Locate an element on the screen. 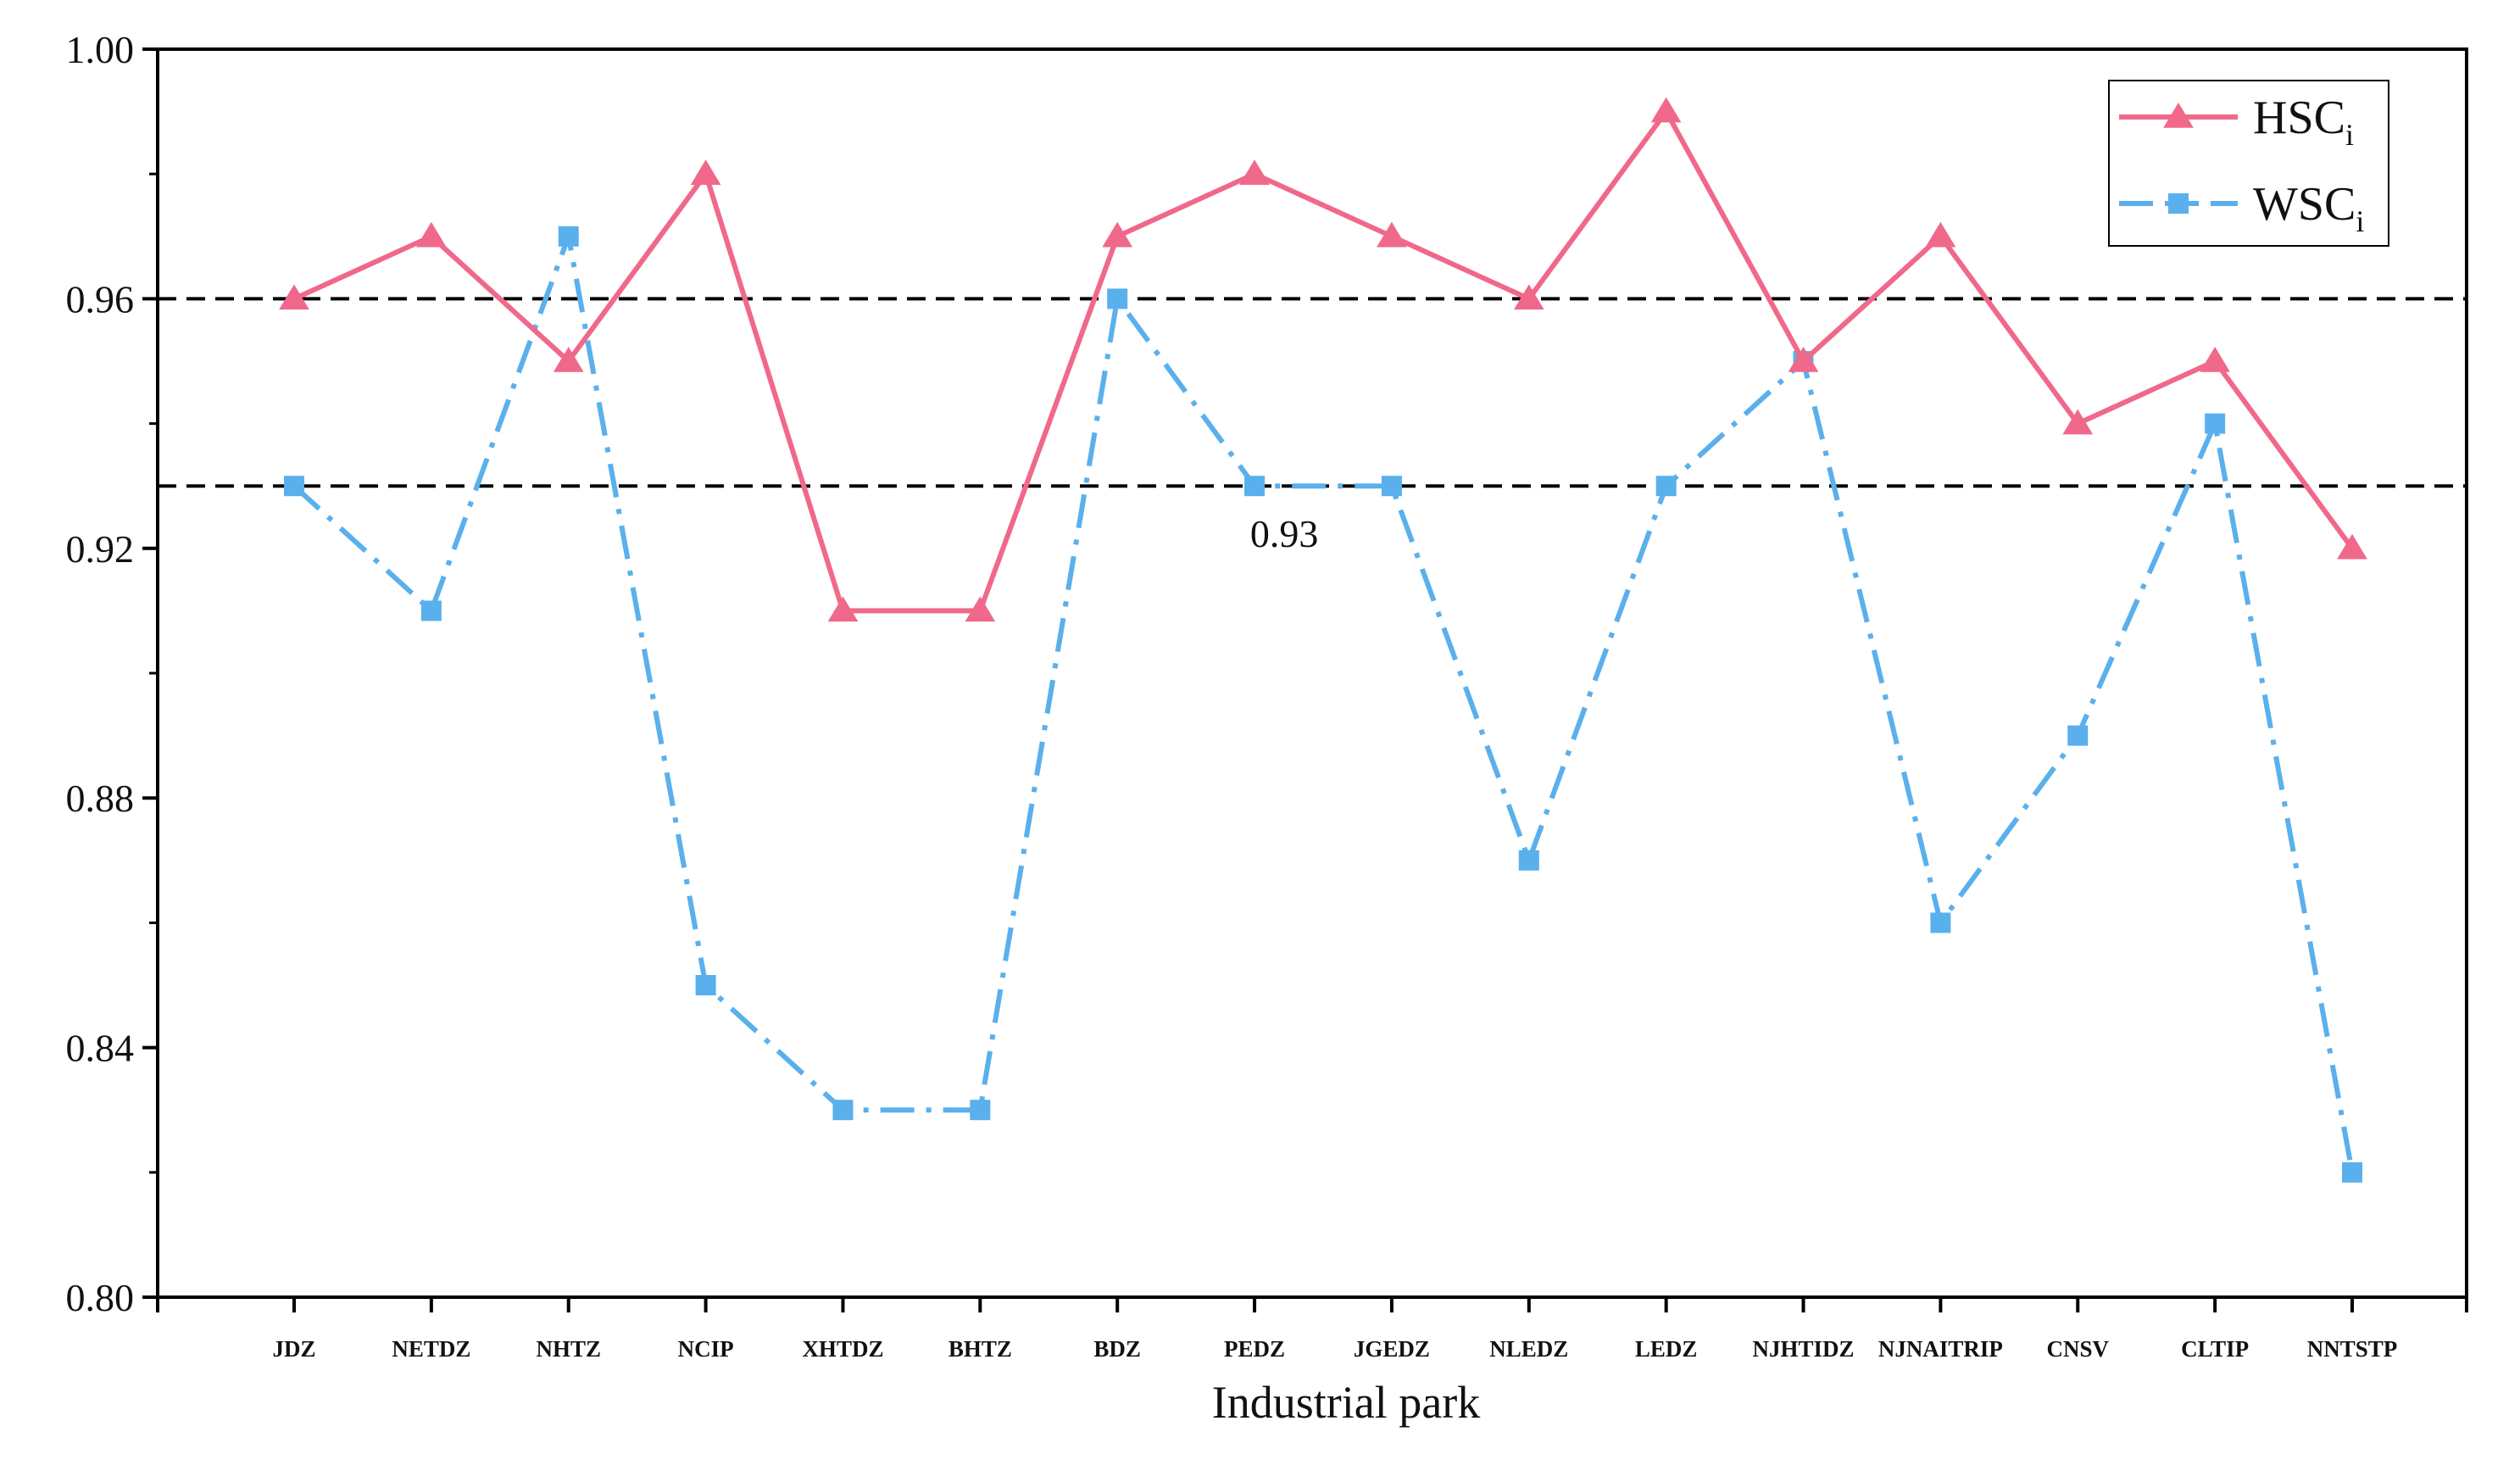 This screenshot has width=2520, height=1471. x-tick-label: NJHTIDZ is located at coordinates (1804, 1349).